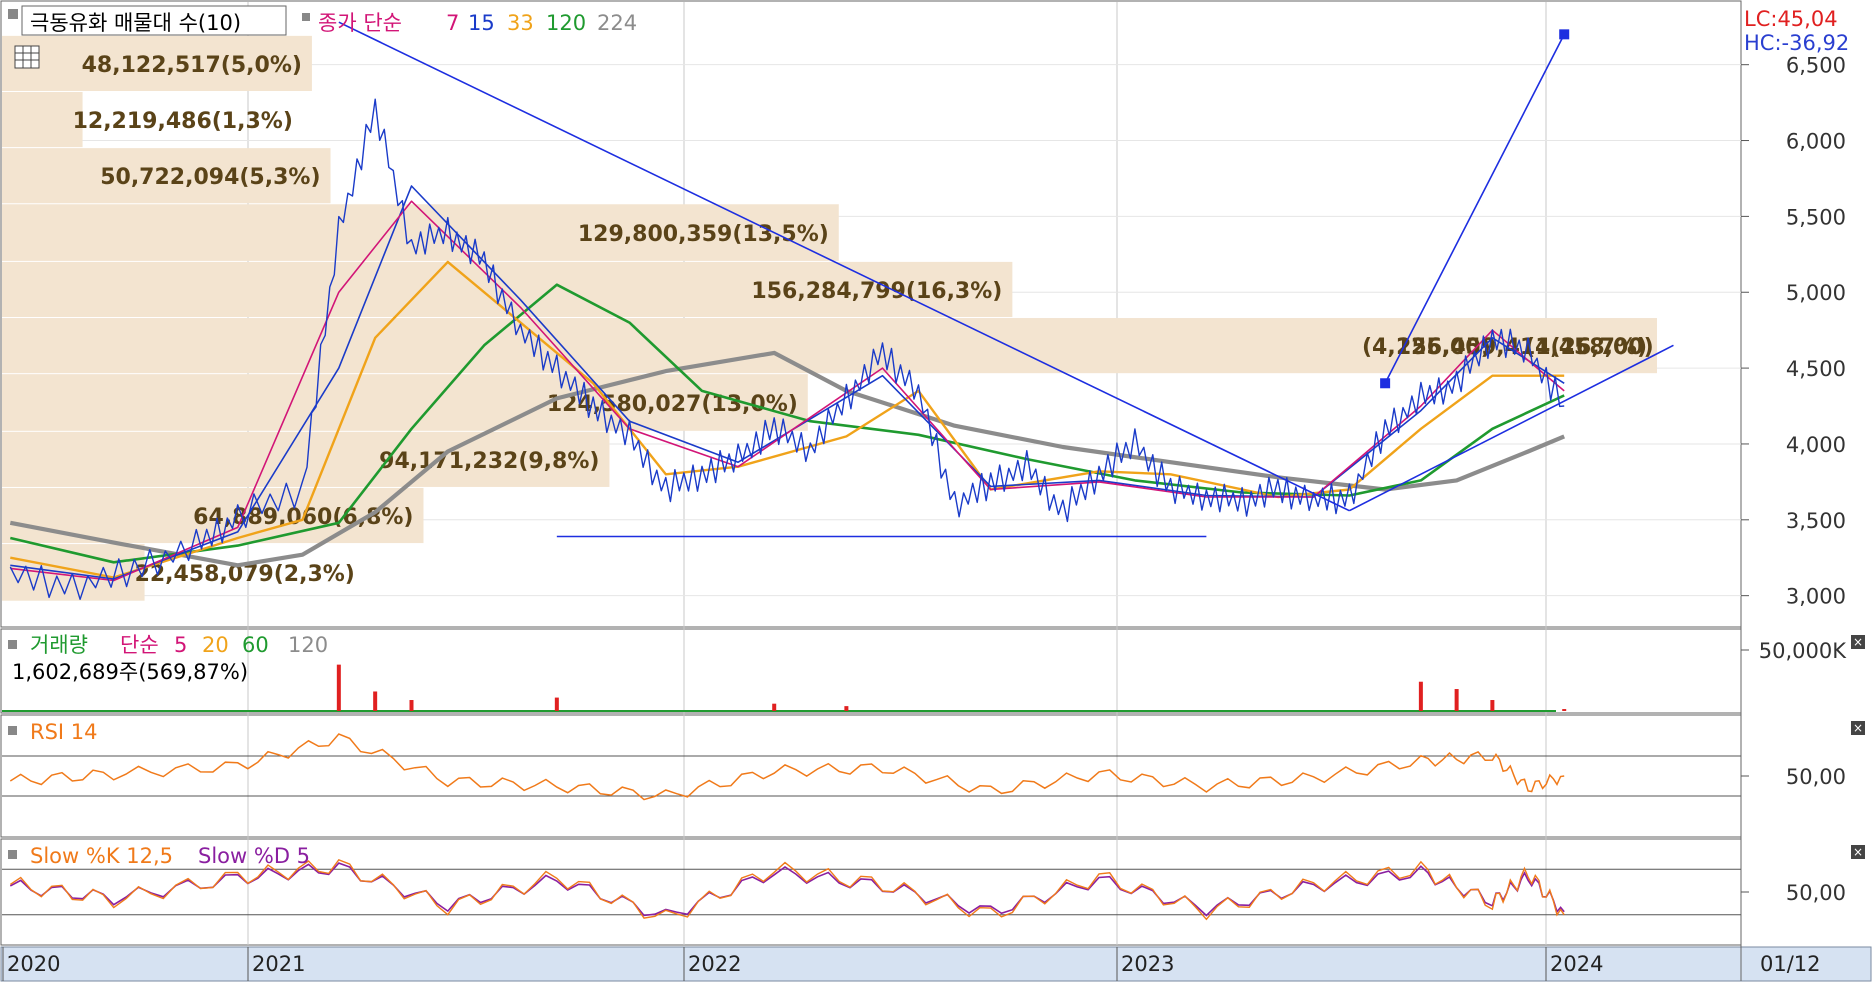 This screenshot has width=1872, height=986. I want to click on date-label: 2022, so click(714, 964).